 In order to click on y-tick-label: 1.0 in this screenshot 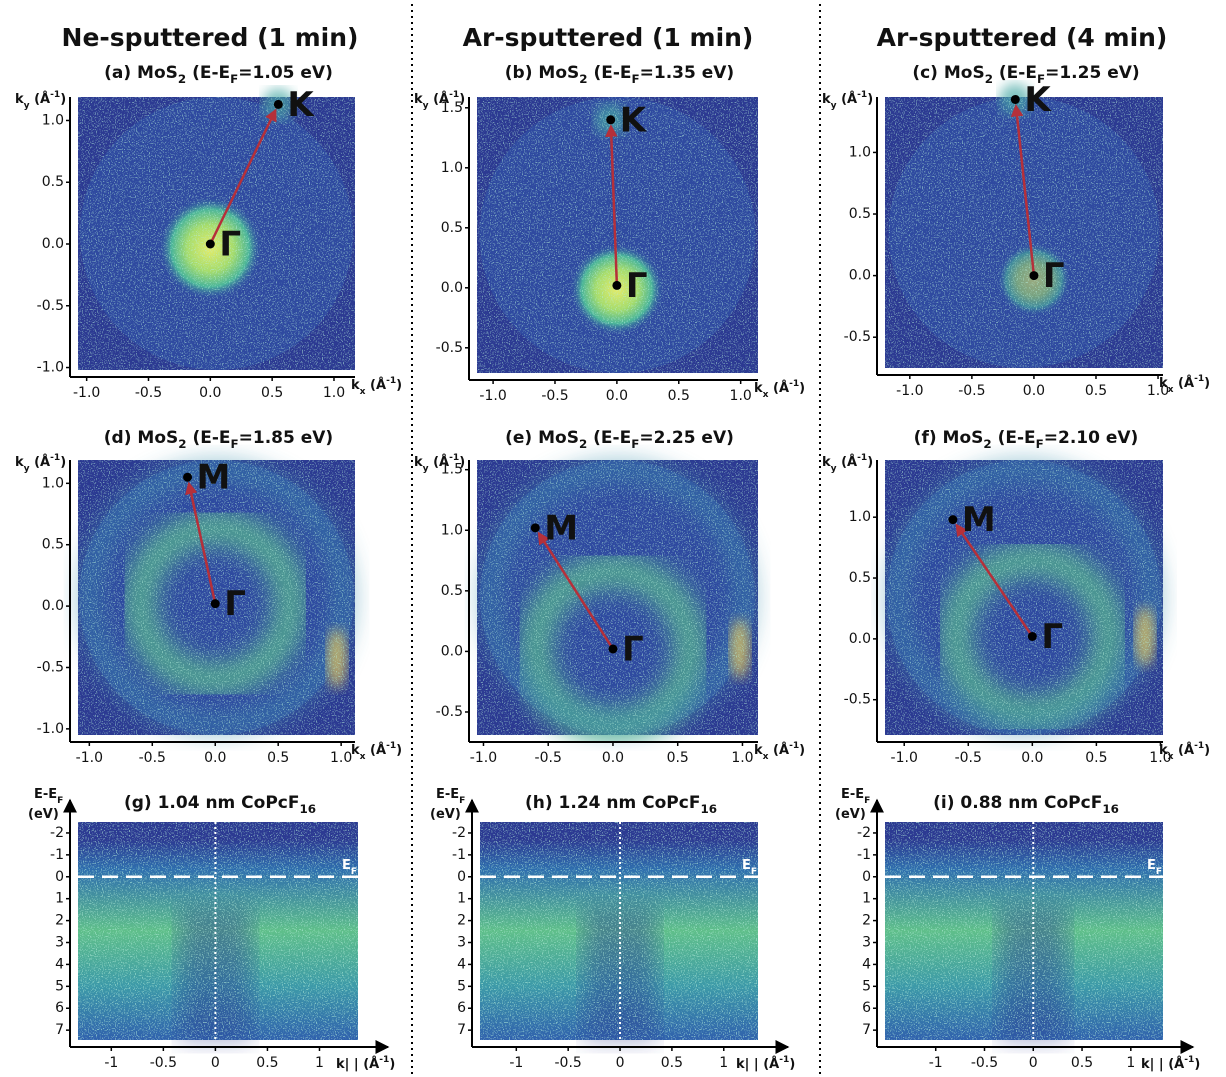, I will do `click(452, 530)`.